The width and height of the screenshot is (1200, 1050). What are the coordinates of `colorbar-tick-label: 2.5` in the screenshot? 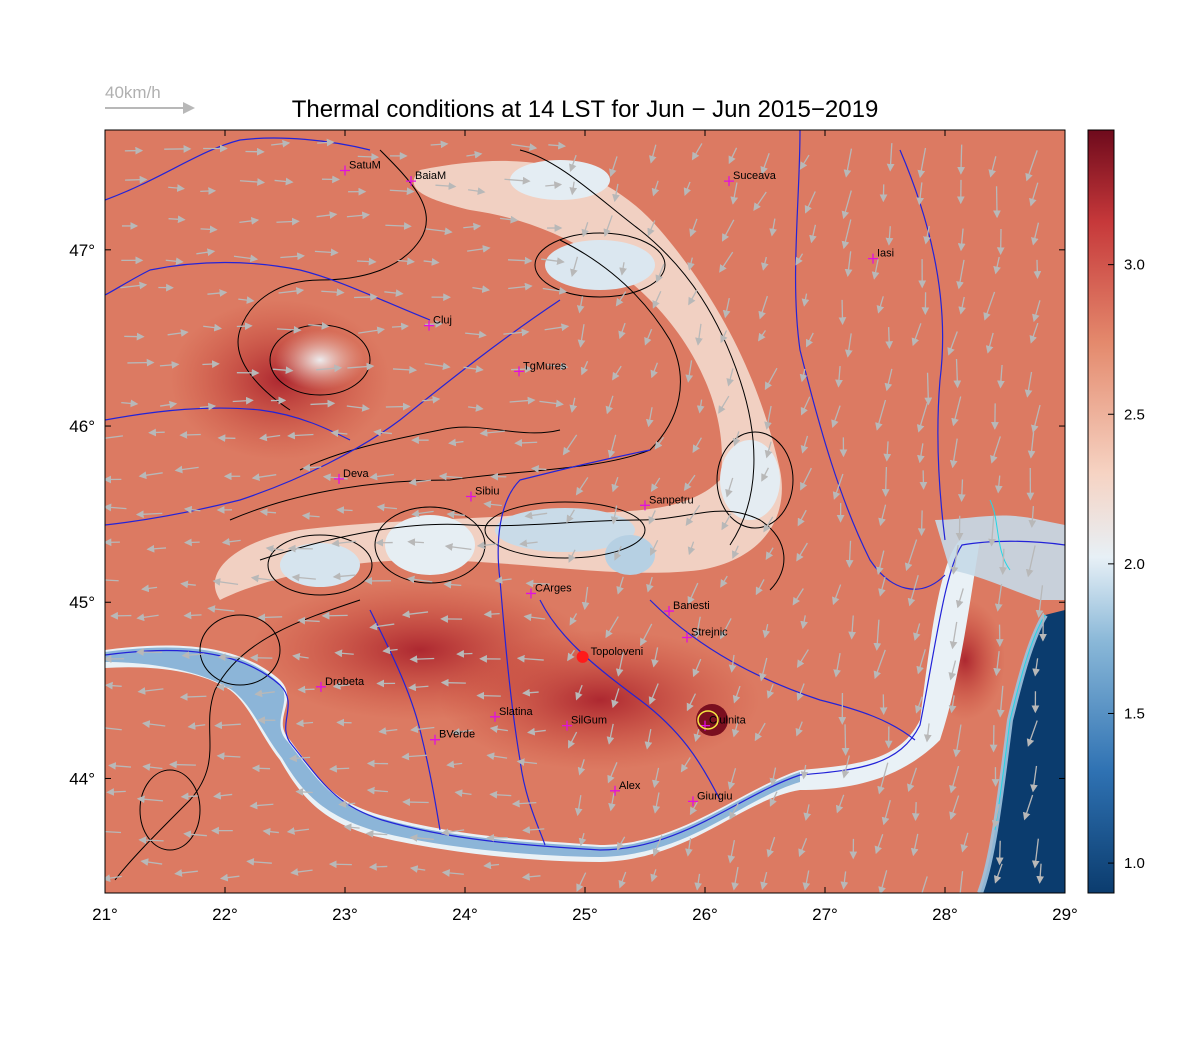 It's located at (1134, 414).